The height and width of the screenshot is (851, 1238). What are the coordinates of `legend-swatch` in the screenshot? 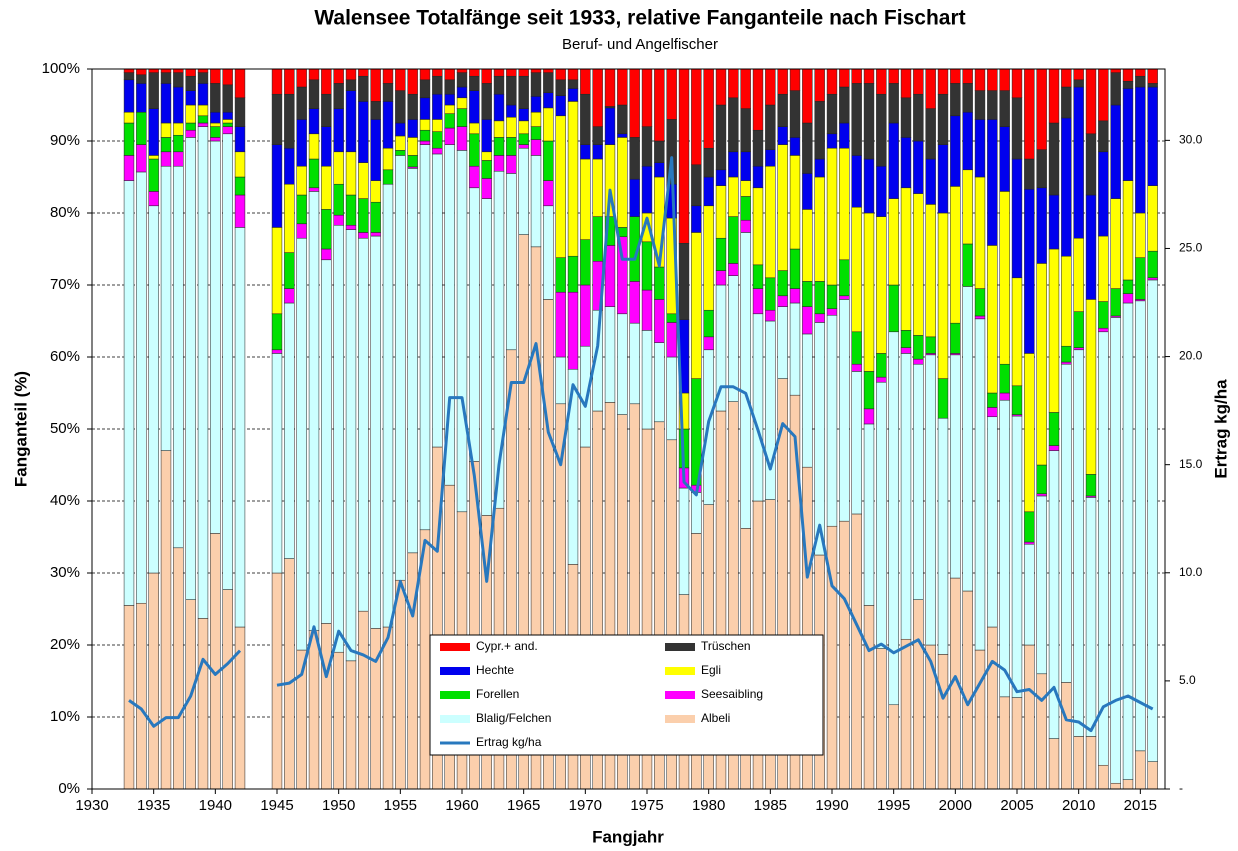 It's located at (455, 719).